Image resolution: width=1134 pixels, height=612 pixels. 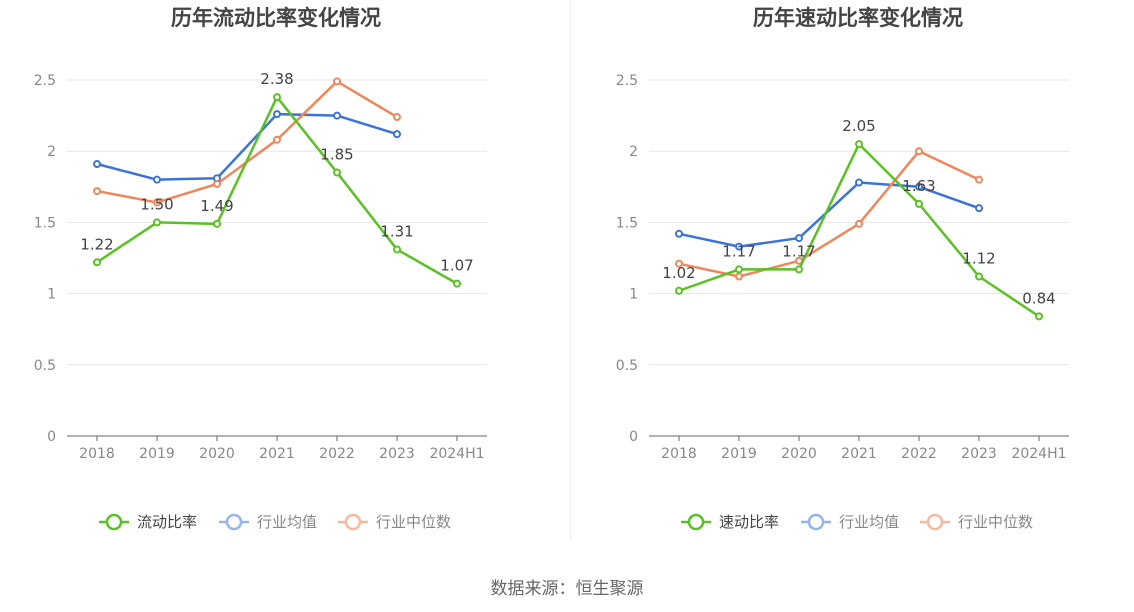 I want to click on chart-title: 历年流动比率变化情况, so click(x=276, y=18).